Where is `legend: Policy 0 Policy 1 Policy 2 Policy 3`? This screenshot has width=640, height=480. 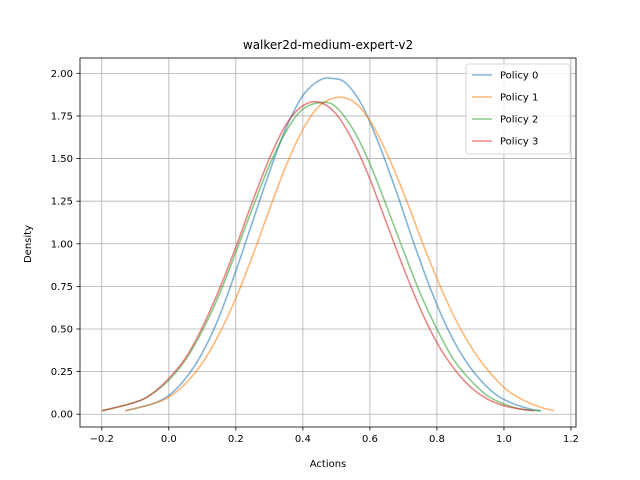
legend: Policy 0 Policy 1 Policy 2 Policy 3 is located at coordinates (518, 109).